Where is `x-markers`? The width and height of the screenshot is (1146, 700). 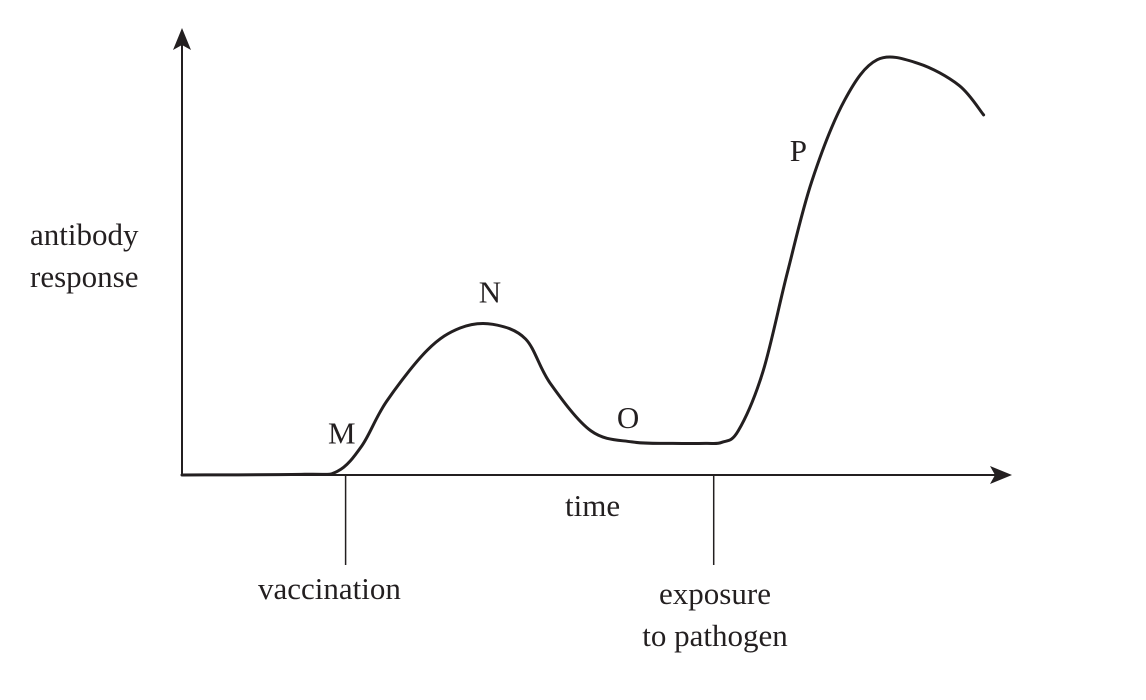 x-markers is located at coordinates (529, 520).